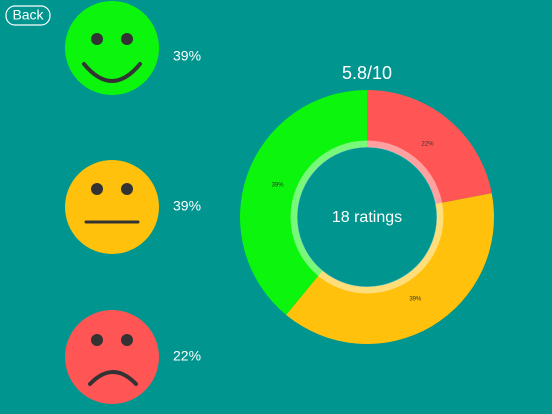 The width and height of the screenshot is (552, 414). What do you see at coordinates (112, 48) in the screenshot?
I see `happy-face` at bounding box center [112, 48].